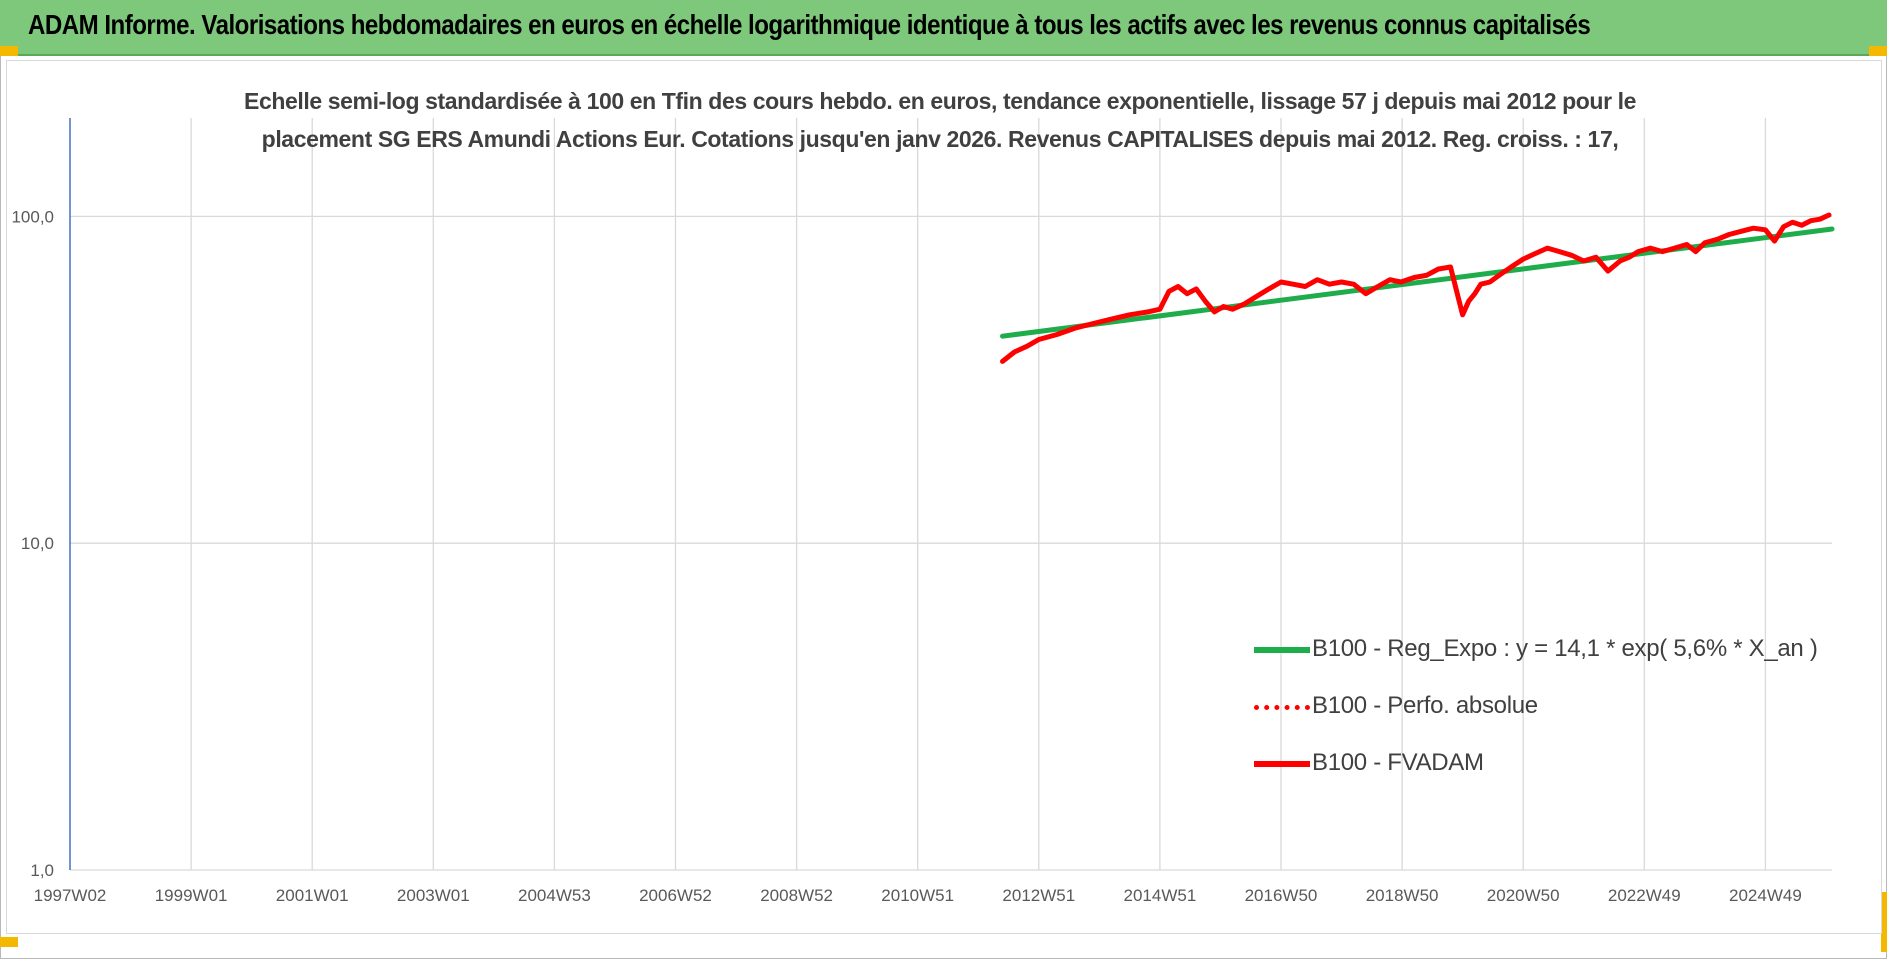  Describe the element at coordinates (796, 895) in the screenshot. I see `x-tick-label: 2008W52` at that location.